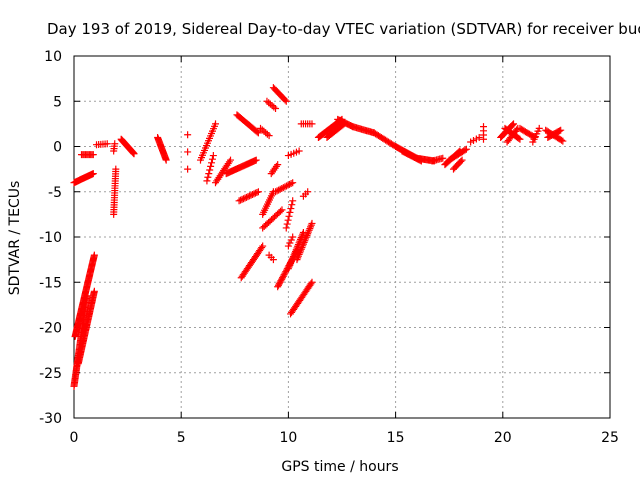 This screenshot has width=640, height=480. What do you see at coordinates (15, 238) in the screenshot?
I see `y-axis-label: SDTVAR / TECUs` at bounding box center [15, 238].